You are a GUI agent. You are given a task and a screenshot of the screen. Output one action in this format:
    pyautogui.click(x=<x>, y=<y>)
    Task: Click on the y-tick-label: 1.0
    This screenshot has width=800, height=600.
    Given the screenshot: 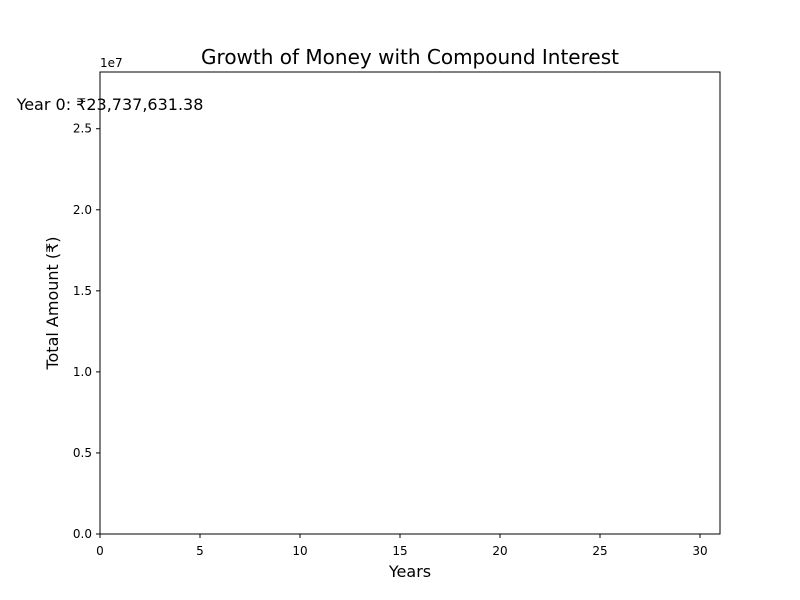 What is the action you would take?
    pyautogui.click(x=82, y=372)
    